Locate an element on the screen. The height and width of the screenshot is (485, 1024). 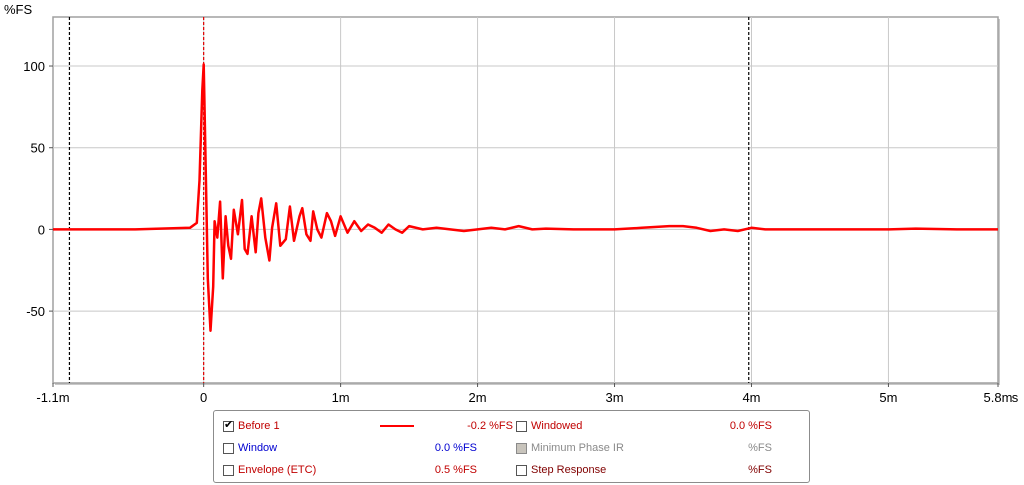
check-mark-icon: ✔ is located at coordinates (229, 425).